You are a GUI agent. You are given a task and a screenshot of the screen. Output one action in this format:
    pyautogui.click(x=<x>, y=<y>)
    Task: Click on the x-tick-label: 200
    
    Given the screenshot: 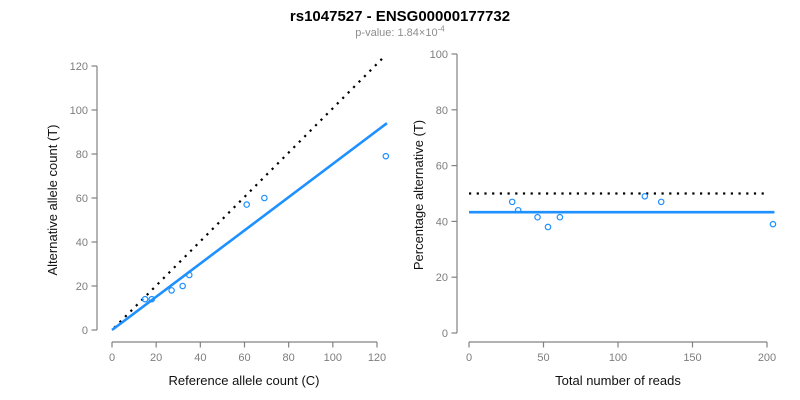 What is the action you would take?
    pyautogui.click(x=767, y=358)
    